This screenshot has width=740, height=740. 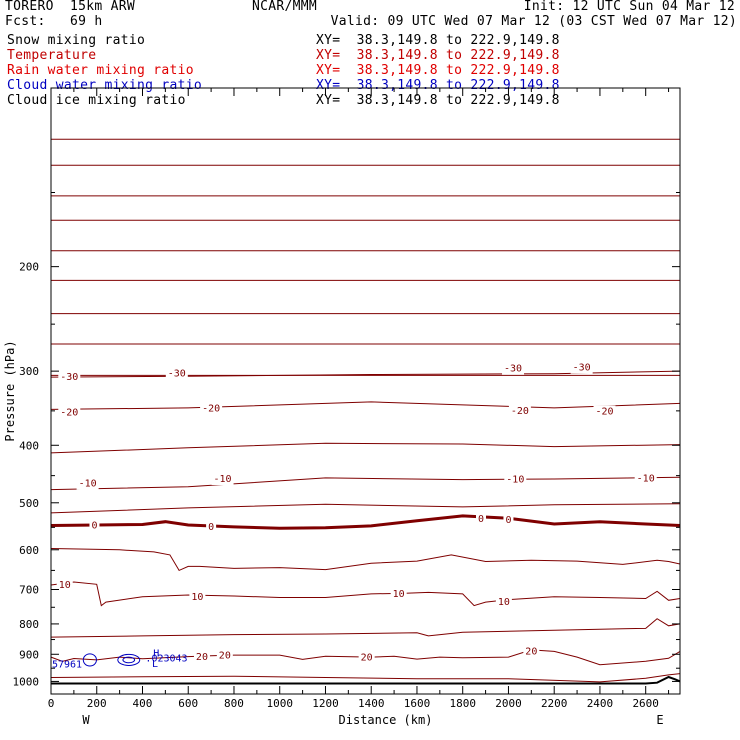 I want to click on field-xy-snow: XY= 38.3,149.8 to 222.9,149.8, so click(x=438, y=40).